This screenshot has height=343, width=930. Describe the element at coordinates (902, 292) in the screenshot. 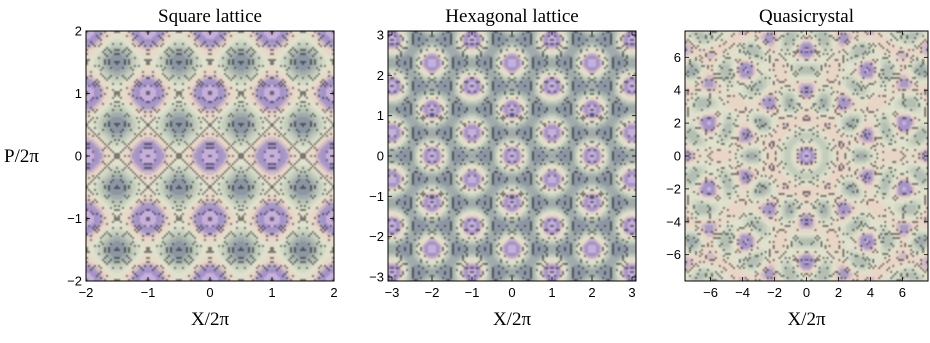

I see `x-tick-label: 6` at that location.